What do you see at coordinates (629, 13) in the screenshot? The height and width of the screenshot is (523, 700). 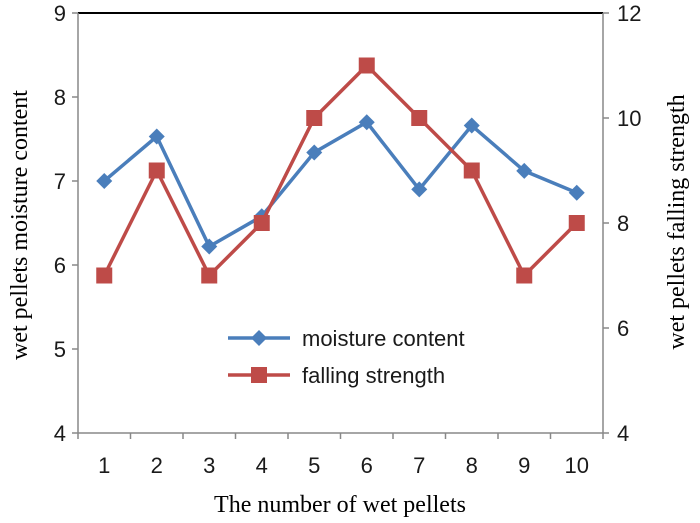 I see `right-y-tick-label: 12` at bounding box center [629, 13].